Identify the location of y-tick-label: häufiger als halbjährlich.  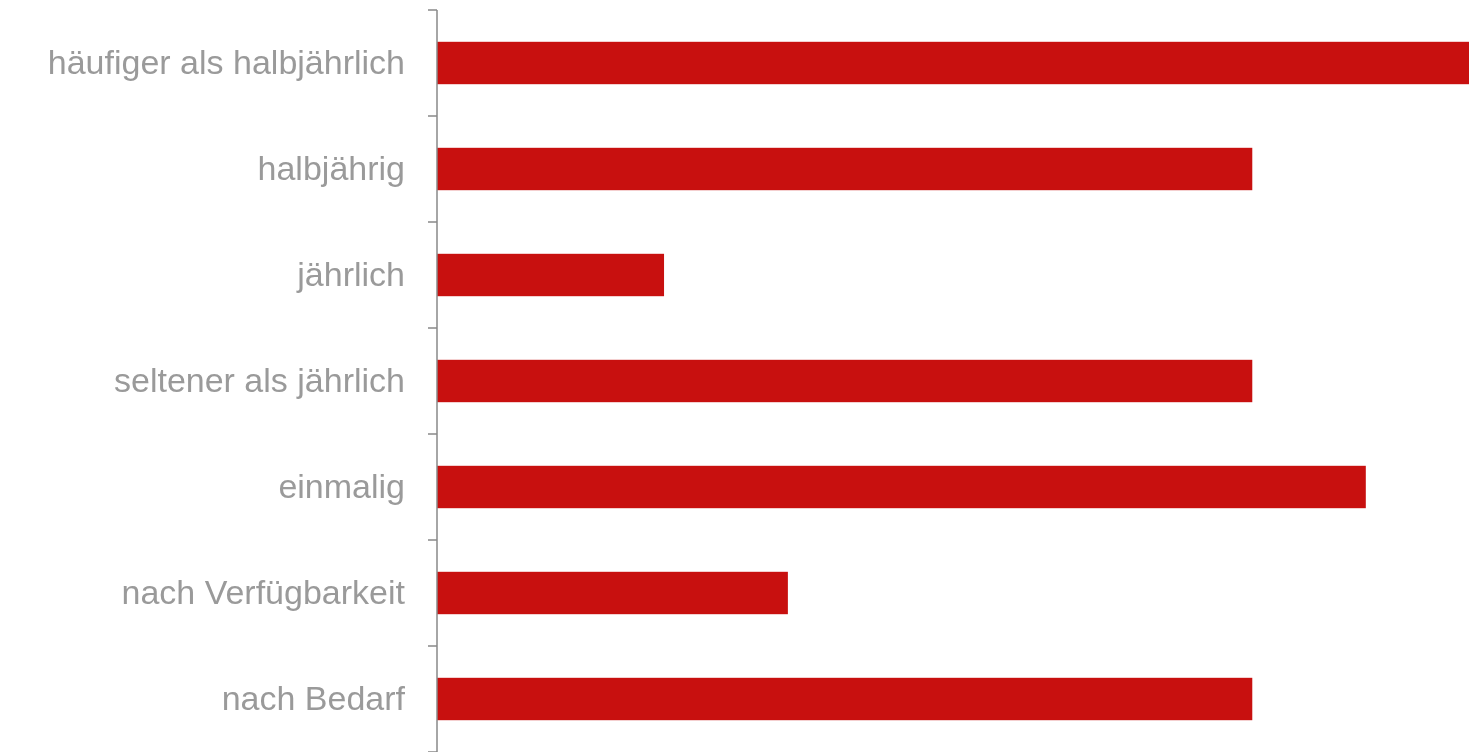
(226, 61).